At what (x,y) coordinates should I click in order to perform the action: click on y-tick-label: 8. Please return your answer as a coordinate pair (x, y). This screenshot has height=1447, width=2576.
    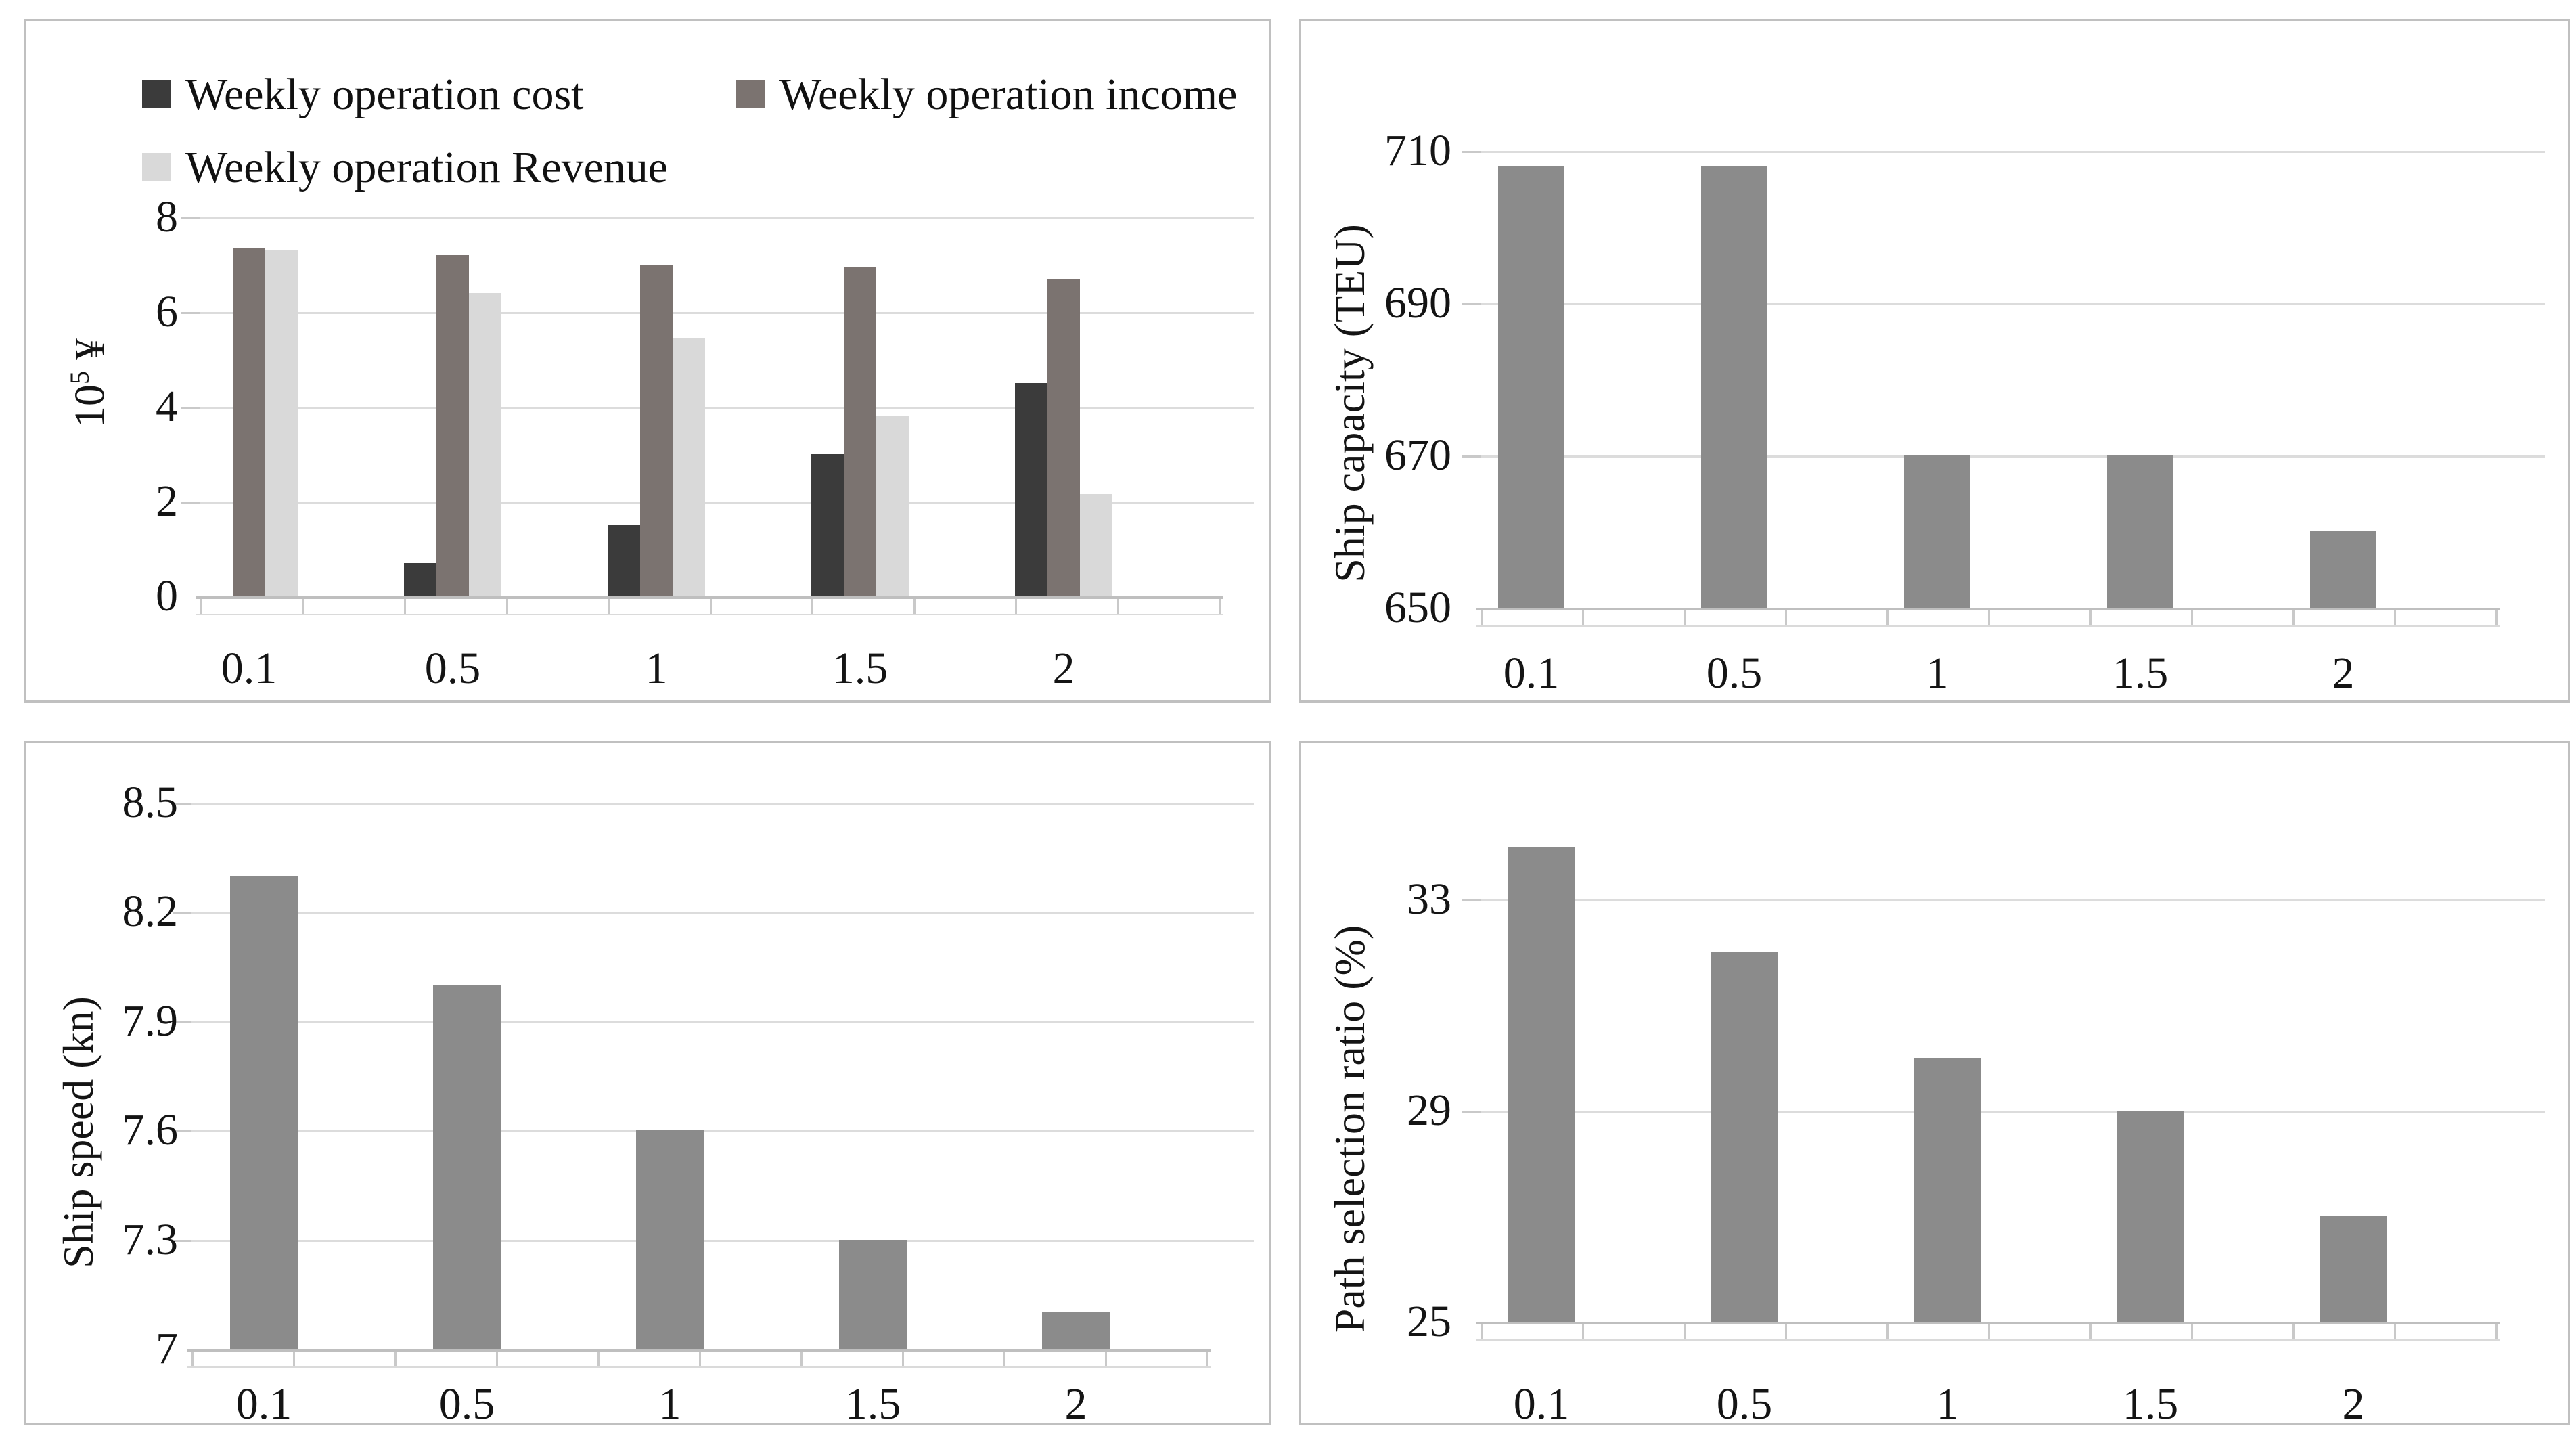
    Looking at the image, I should click on (167, 217).